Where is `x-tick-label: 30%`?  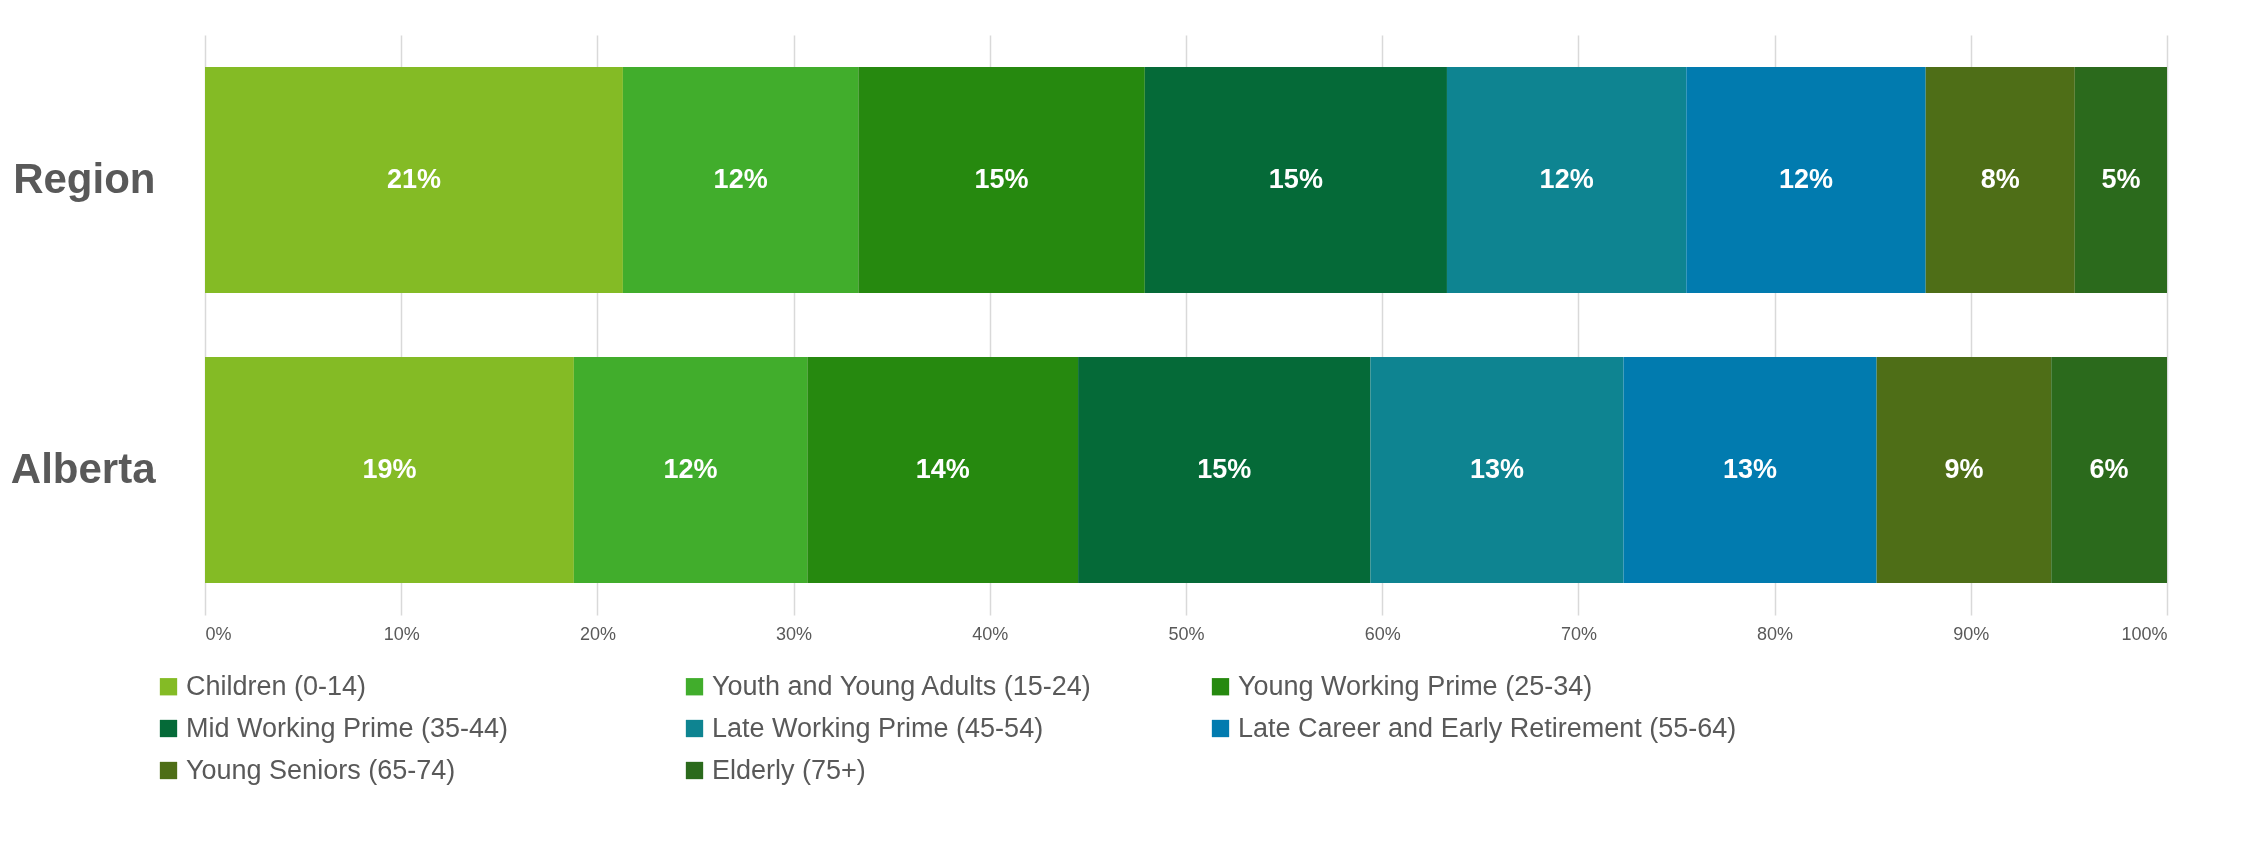
x-tick-label: 30% is located at coordinates (794, 633).